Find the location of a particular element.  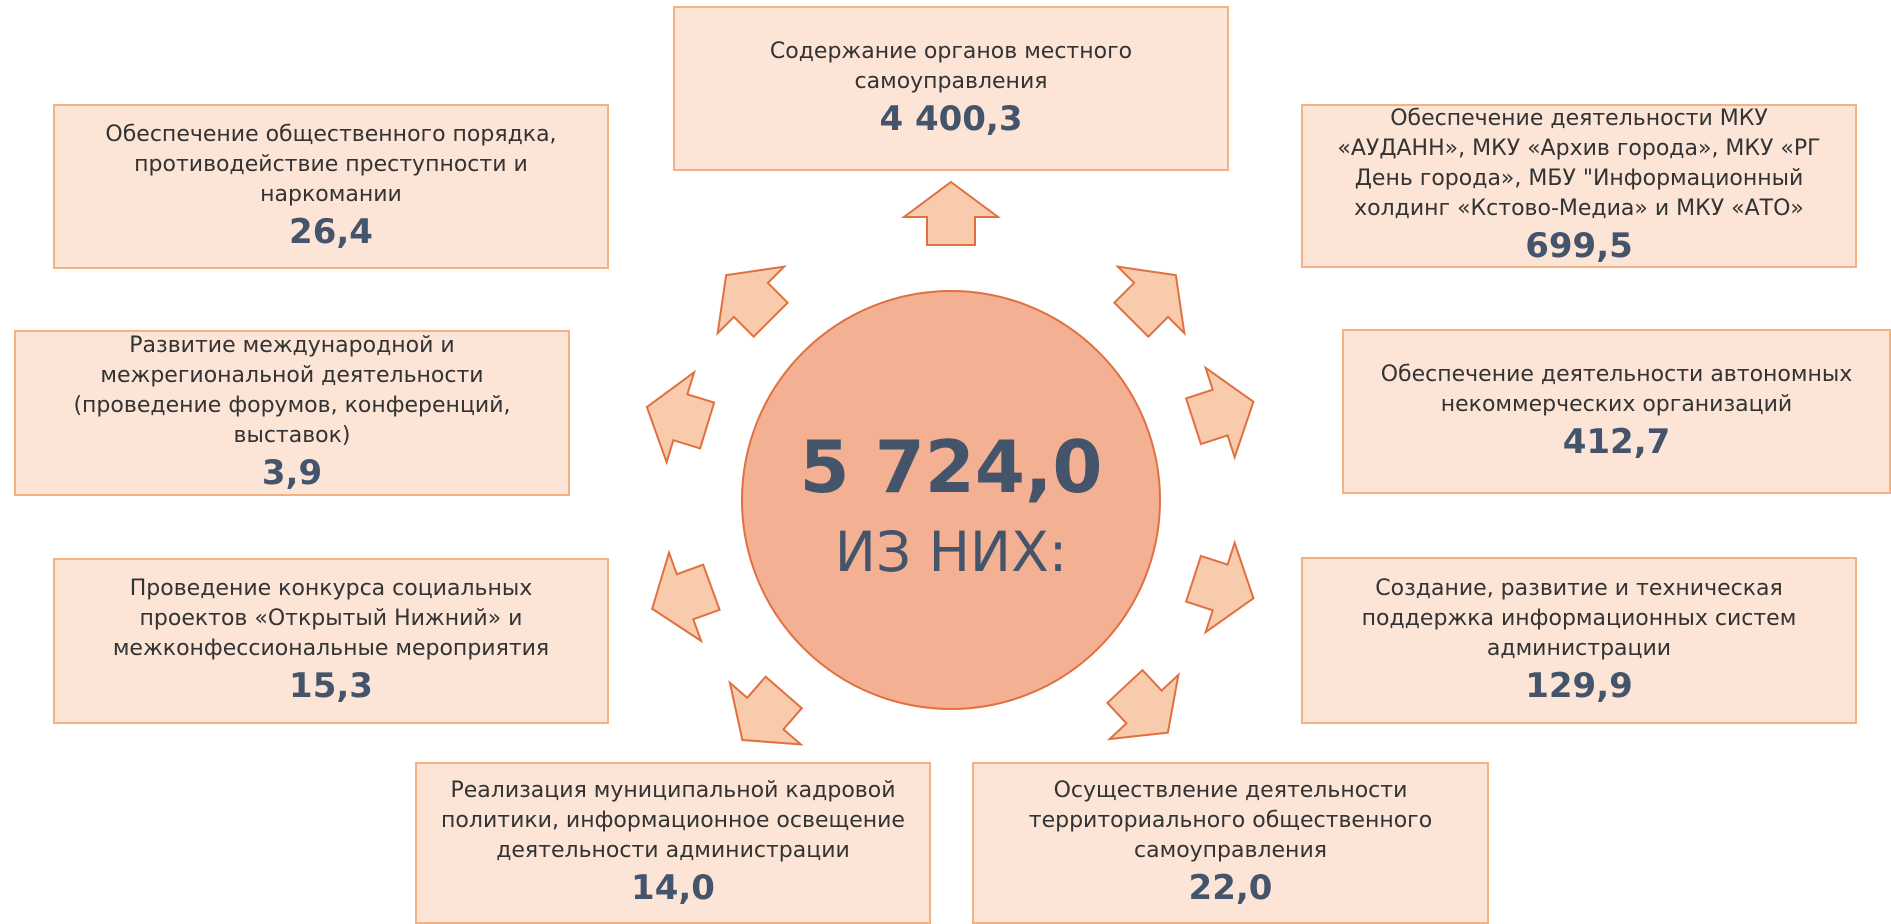

box-label: проектов «Открытый Нижний» и is located at coordinates (331, 618).